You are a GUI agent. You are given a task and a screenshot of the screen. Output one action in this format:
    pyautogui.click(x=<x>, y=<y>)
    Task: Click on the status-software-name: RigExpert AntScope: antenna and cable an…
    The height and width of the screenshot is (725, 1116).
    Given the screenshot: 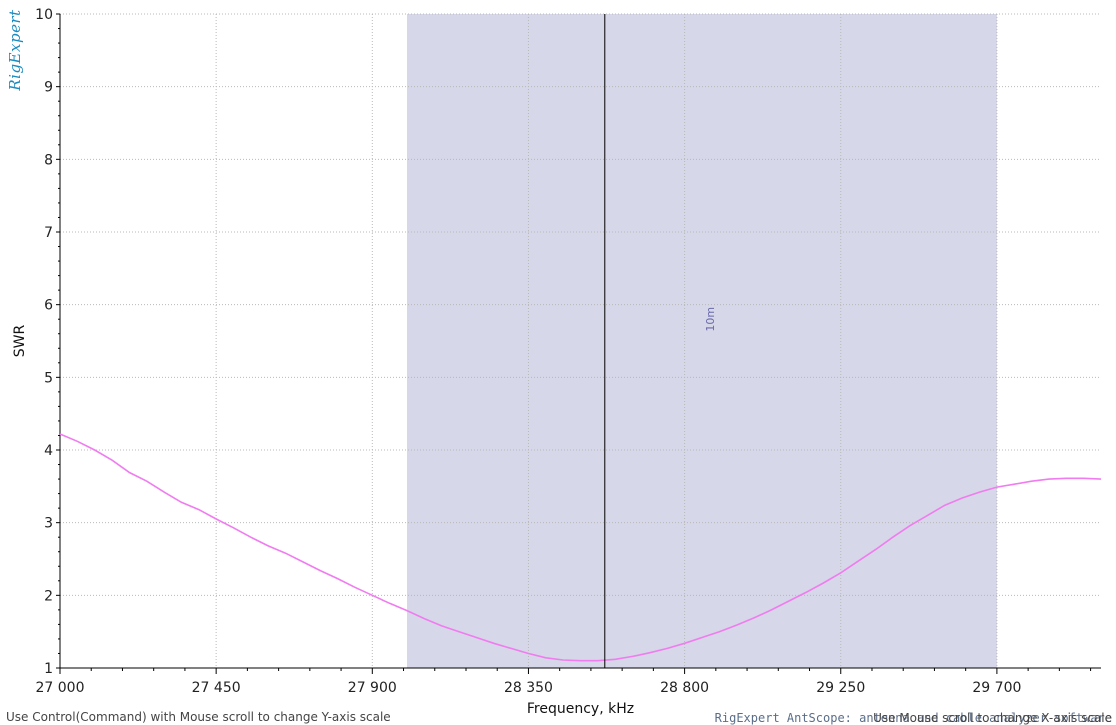 What is the action you would take?
    pyautogui.click(x=913, y=718)
    